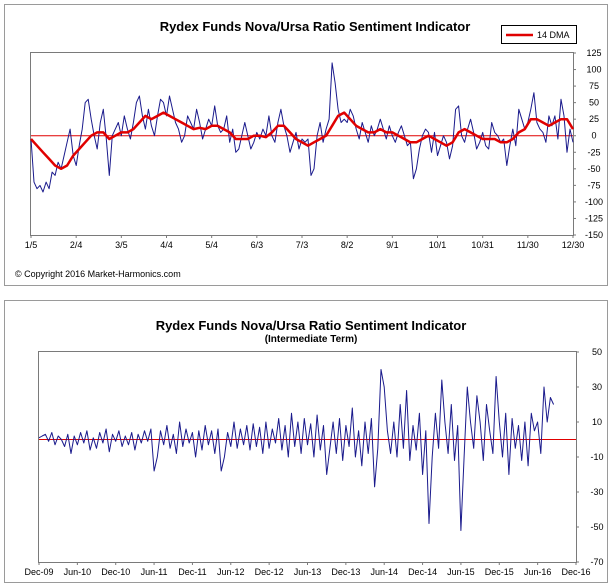 The image size is (613, 584). What do you see at coordinates (594, 86) in the screenshot?
I see `y-tick-label-75: 75` at bounding box center [594, 86].